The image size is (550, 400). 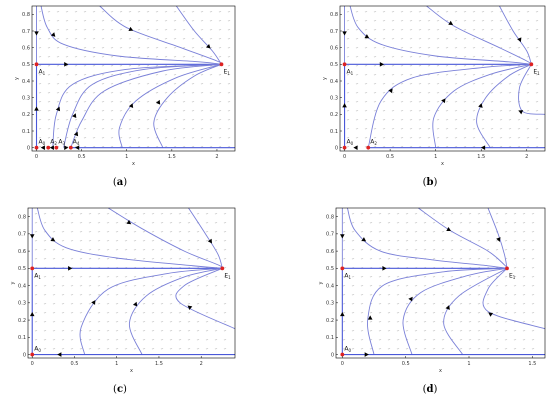 I want to click on panel-c-trajectory-0-arrow, so click(x=32, y=236).